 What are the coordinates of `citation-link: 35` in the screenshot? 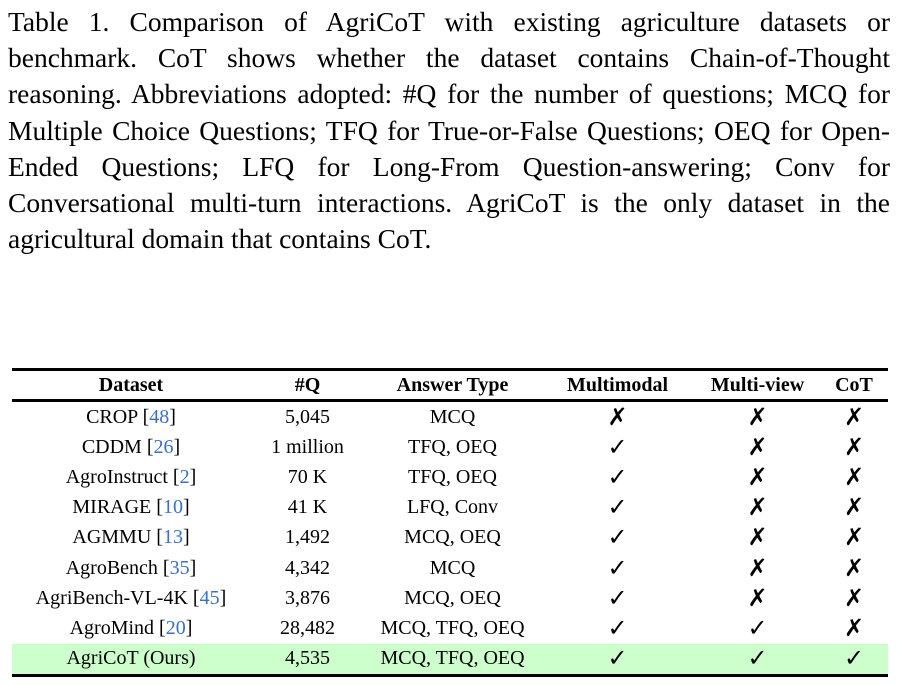 It's located at (179, 567).